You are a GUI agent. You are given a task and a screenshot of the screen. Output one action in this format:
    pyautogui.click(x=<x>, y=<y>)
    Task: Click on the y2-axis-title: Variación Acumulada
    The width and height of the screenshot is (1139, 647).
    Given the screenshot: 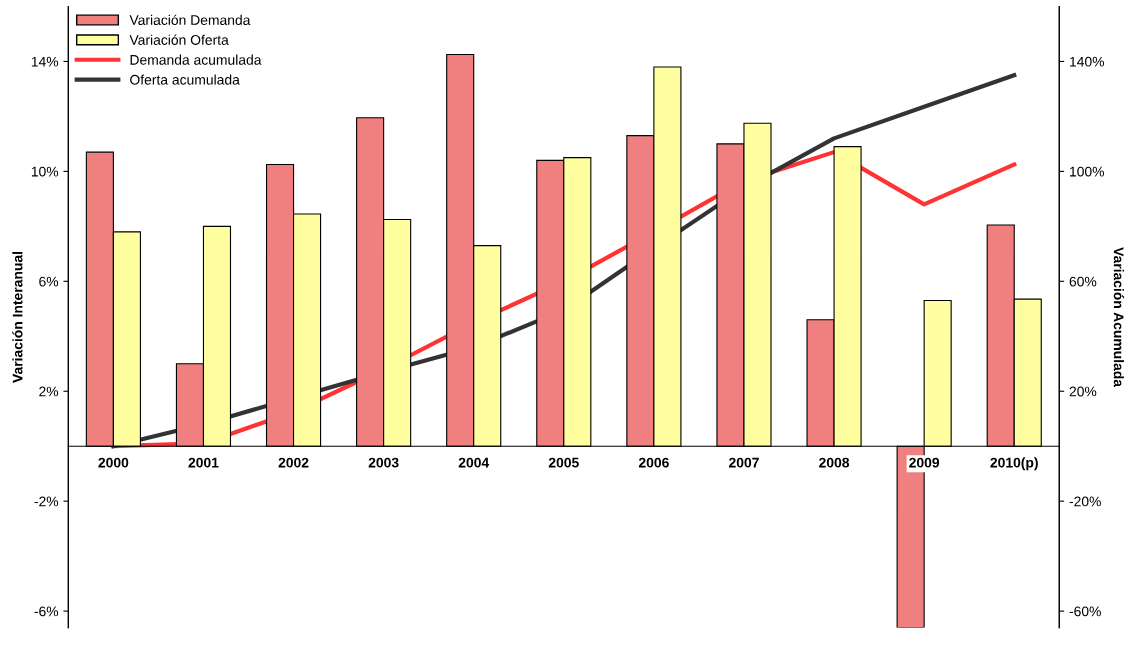 What is the action you would take?
    pyautogui.click(x=1119, y=317)
    